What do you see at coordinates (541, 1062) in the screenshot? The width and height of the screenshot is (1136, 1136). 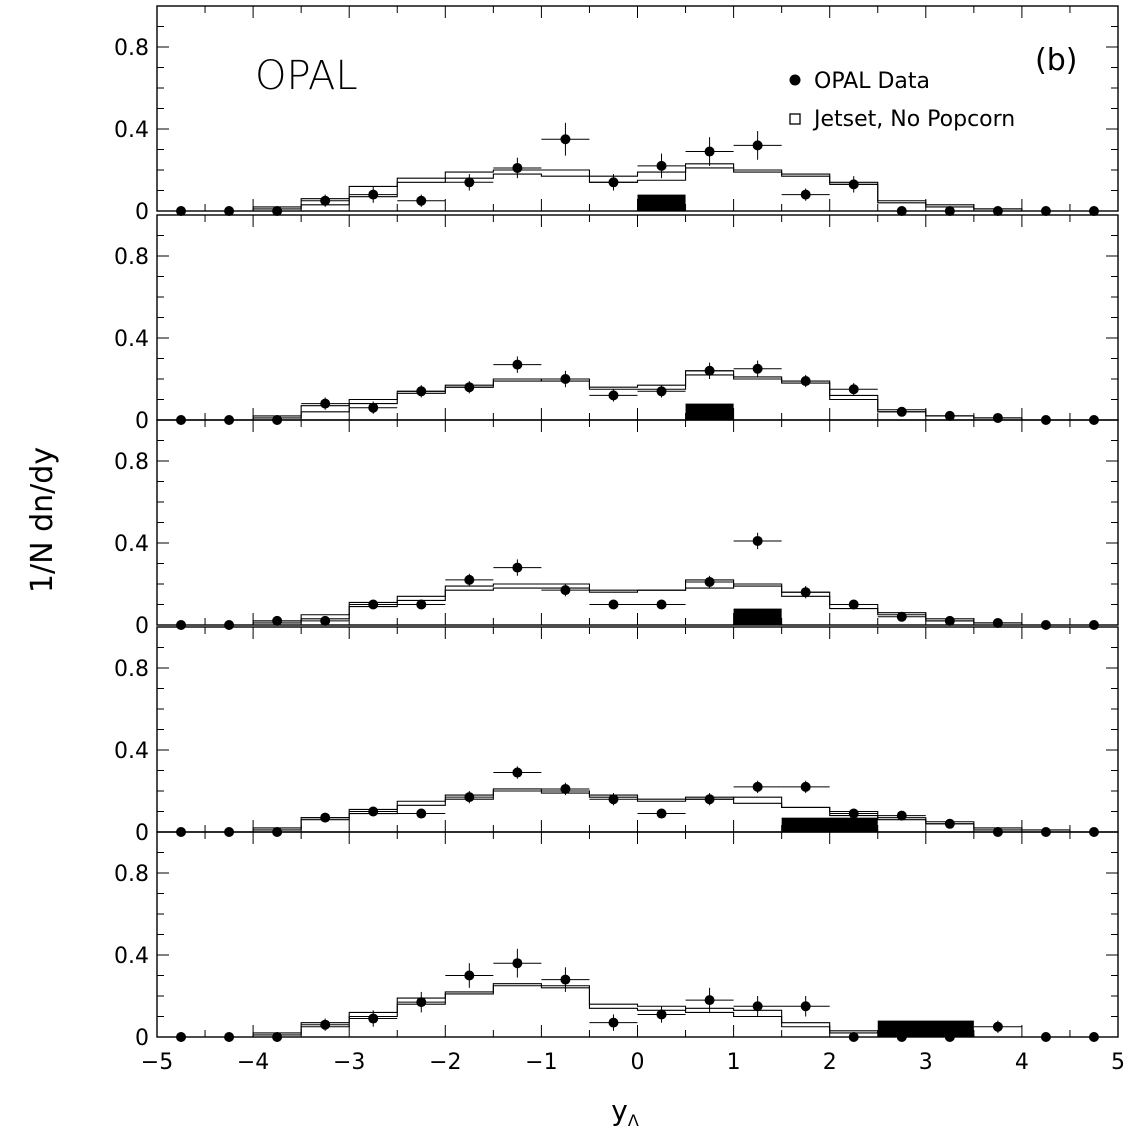 I see `x-tick-label: −1` at bounding box center [541, 1062].